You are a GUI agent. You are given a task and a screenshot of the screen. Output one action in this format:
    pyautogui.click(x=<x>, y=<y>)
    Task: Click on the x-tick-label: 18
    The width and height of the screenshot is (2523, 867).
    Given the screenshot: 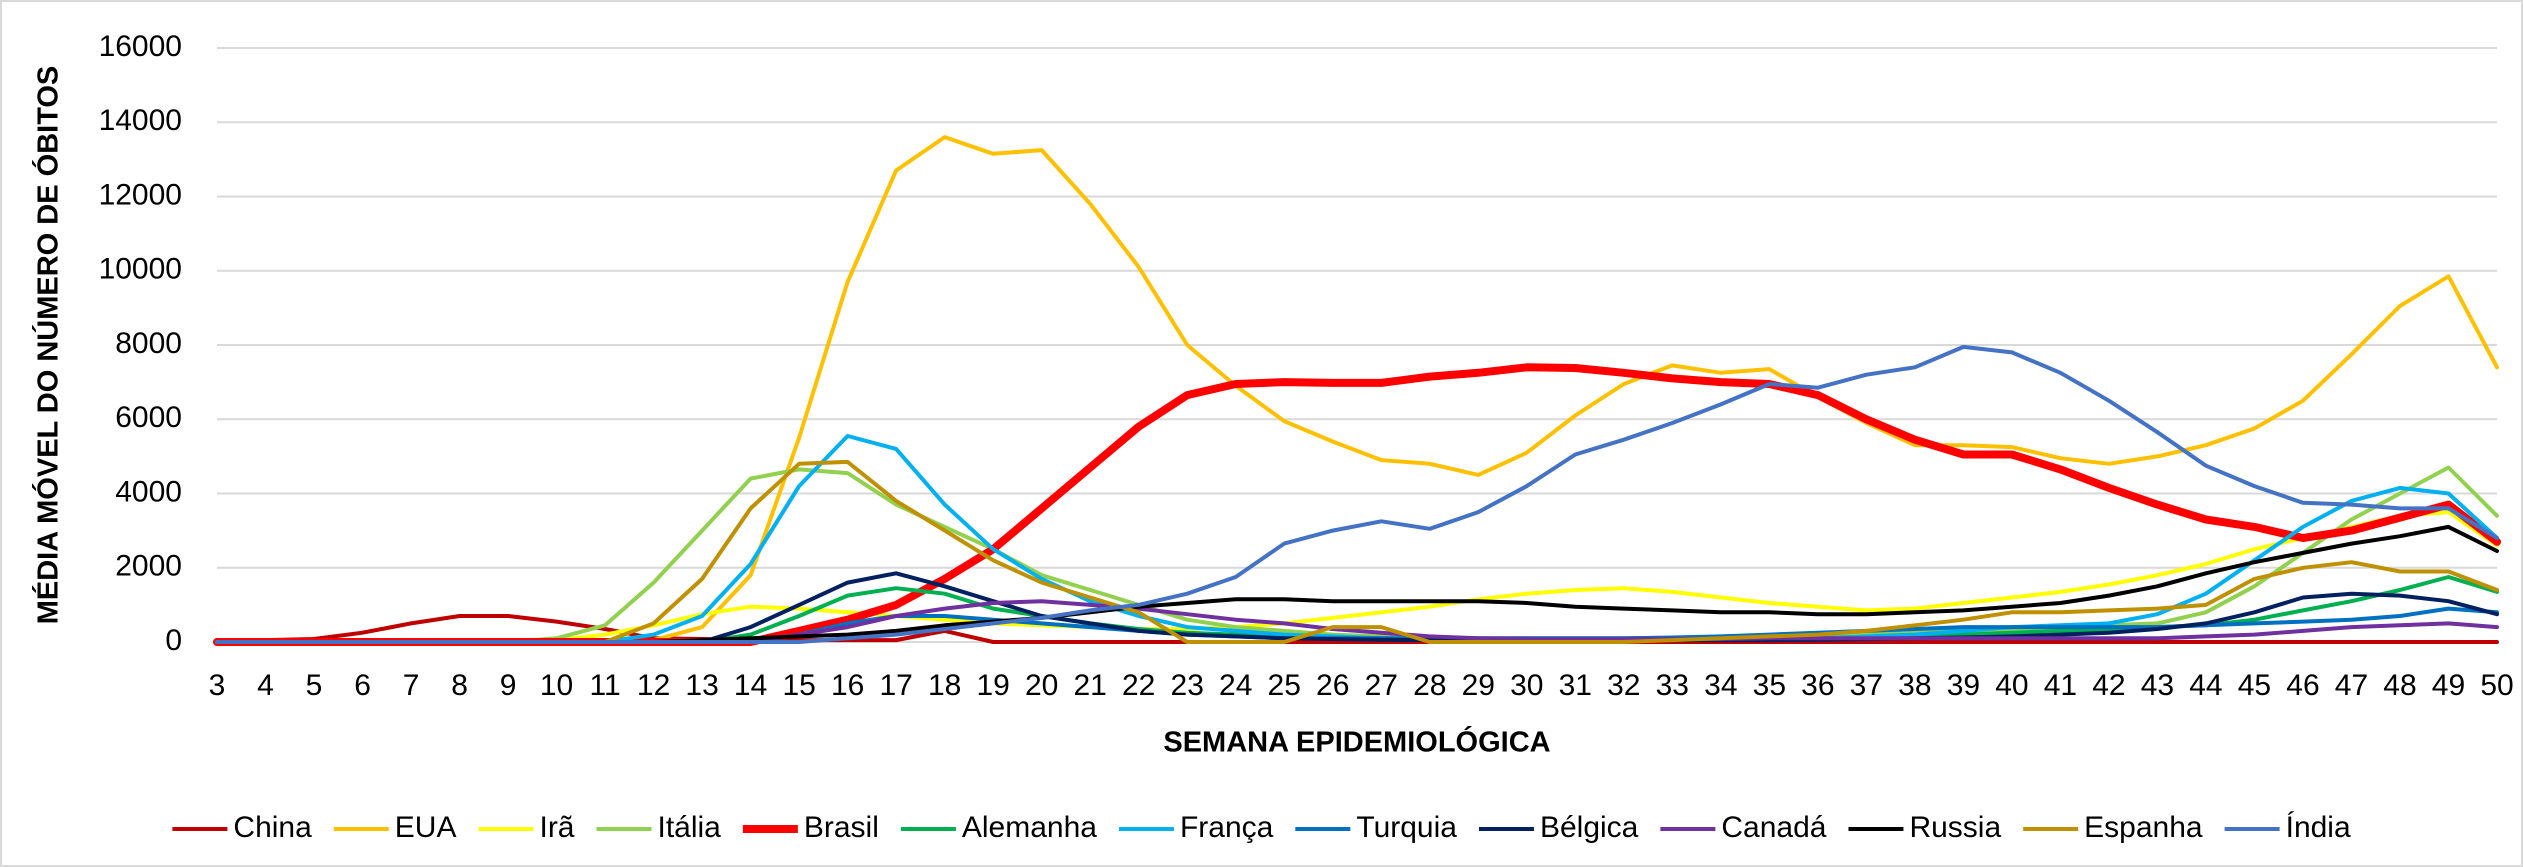 What is the action you would take?
    pyautogui.click(x=944, y=685)
    